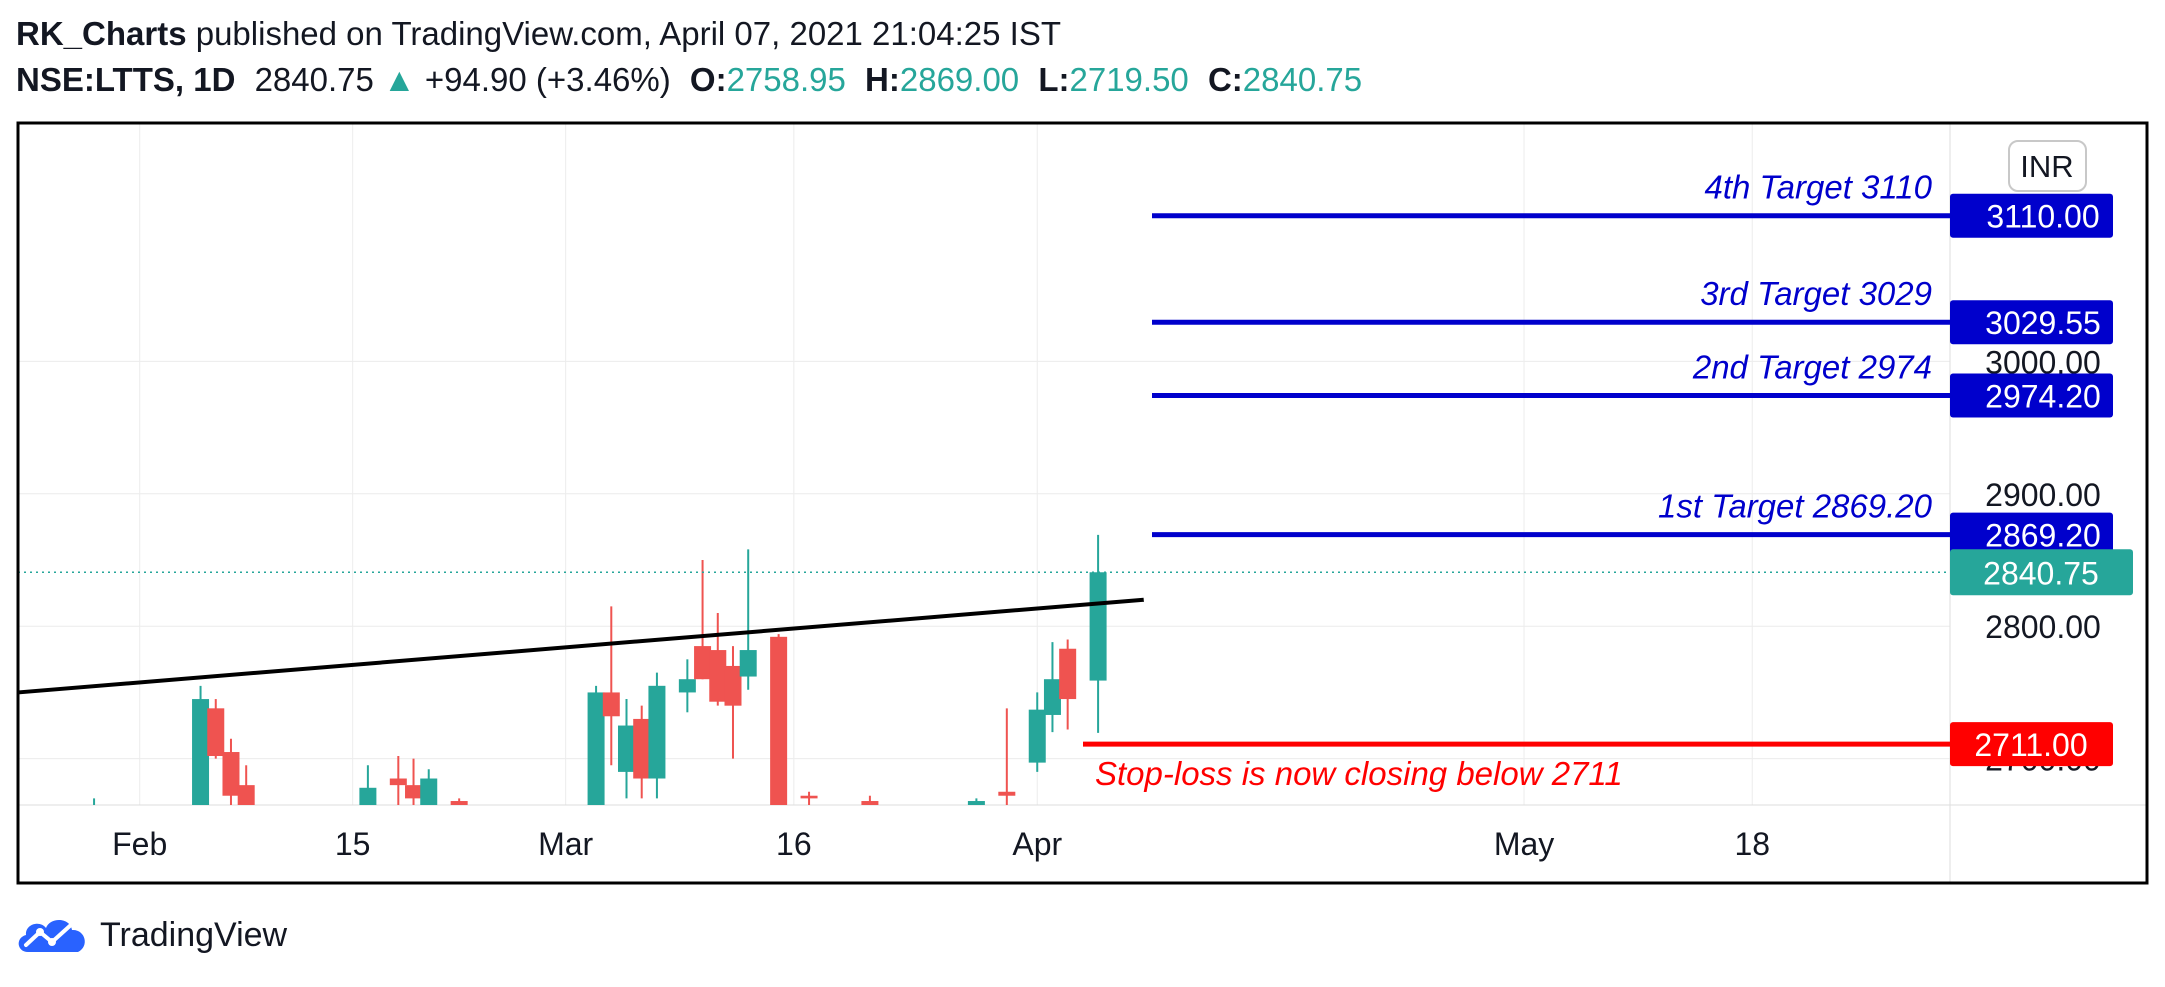 The width and height of the screenshot is (2165, 987). I want to click on stop-loss-label: Stop-loss is now closing below 2711, so click(1359, 773).